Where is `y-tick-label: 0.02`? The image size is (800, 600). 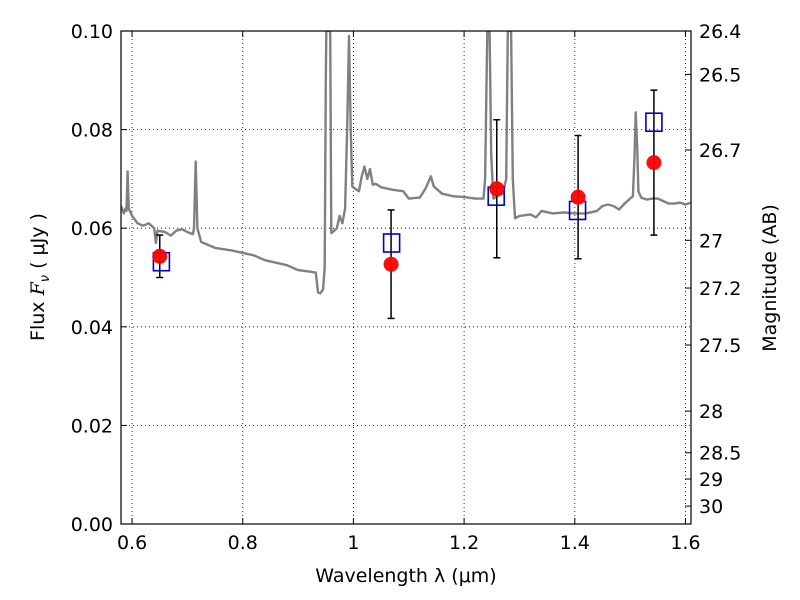 y-tick-label: 0.02 is located at coordinates (92, 426).